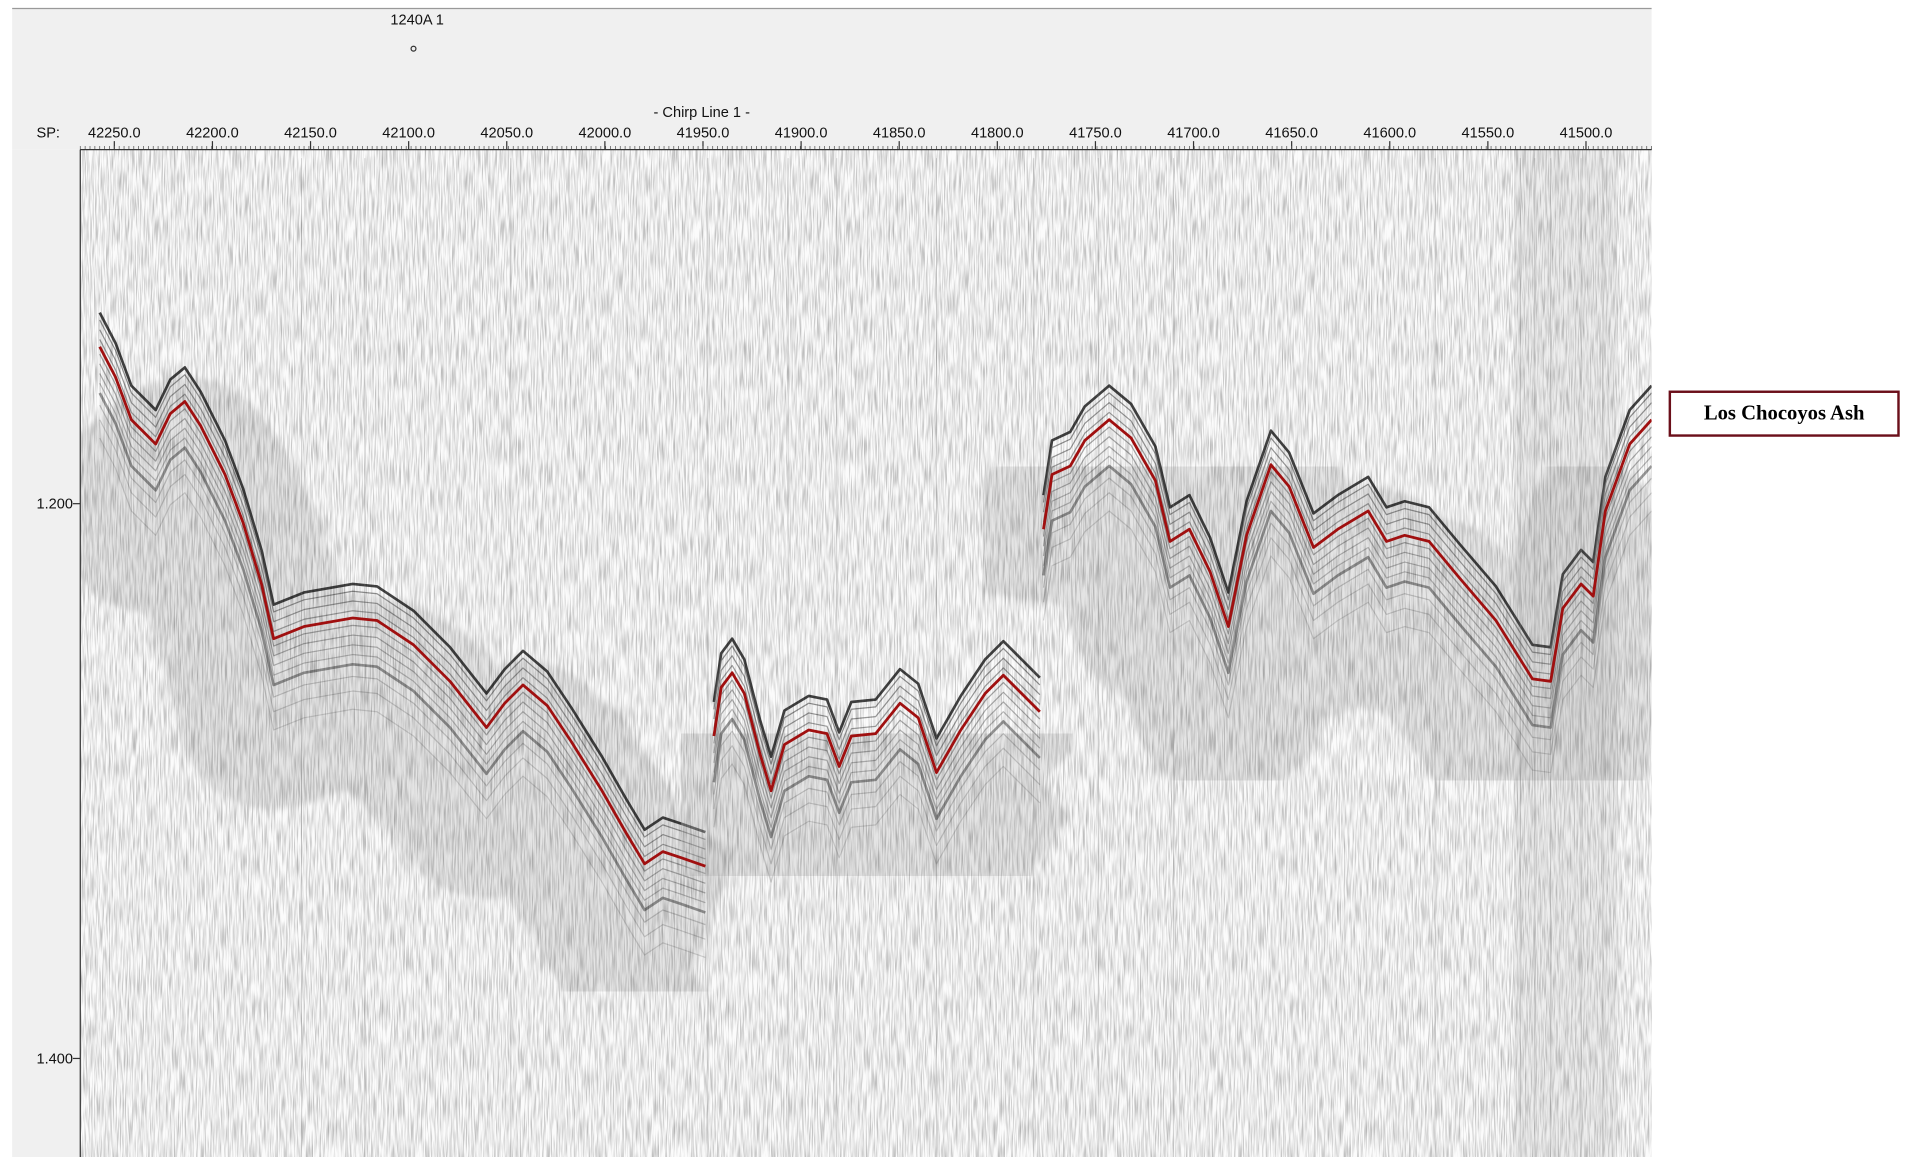 The image size is (1907, 1157). I want to click on sp-label: SP:, so click(47, 133).